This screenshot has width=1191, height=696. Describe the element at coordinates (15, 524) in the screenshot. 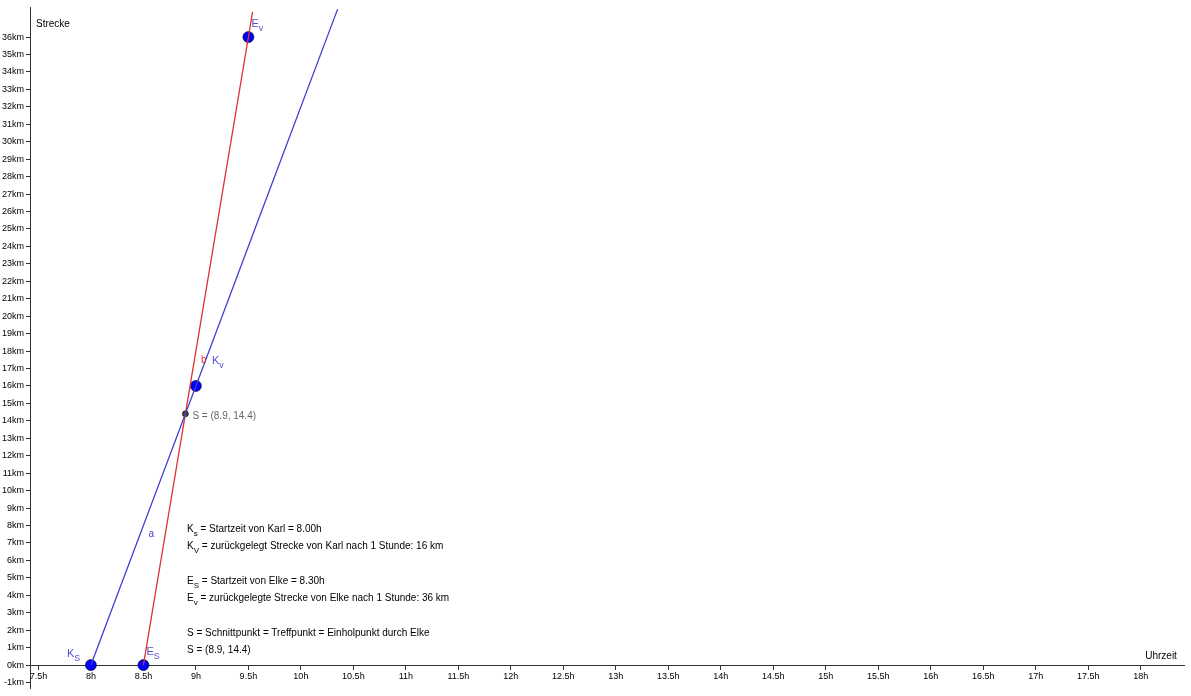

I see `y-tick-label: 8km` at that location.